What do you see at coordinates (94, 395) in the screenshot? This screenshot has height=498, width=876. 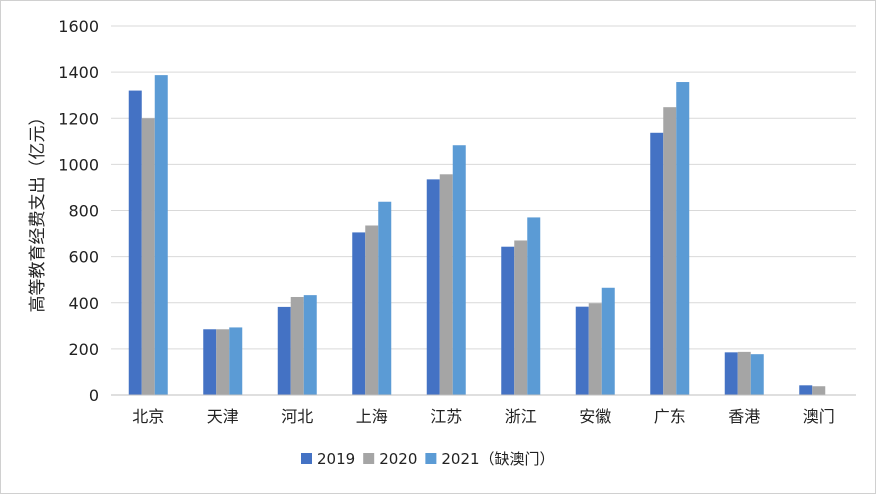 I see `y-tick-label: 0` at bounding box center [94, 395].